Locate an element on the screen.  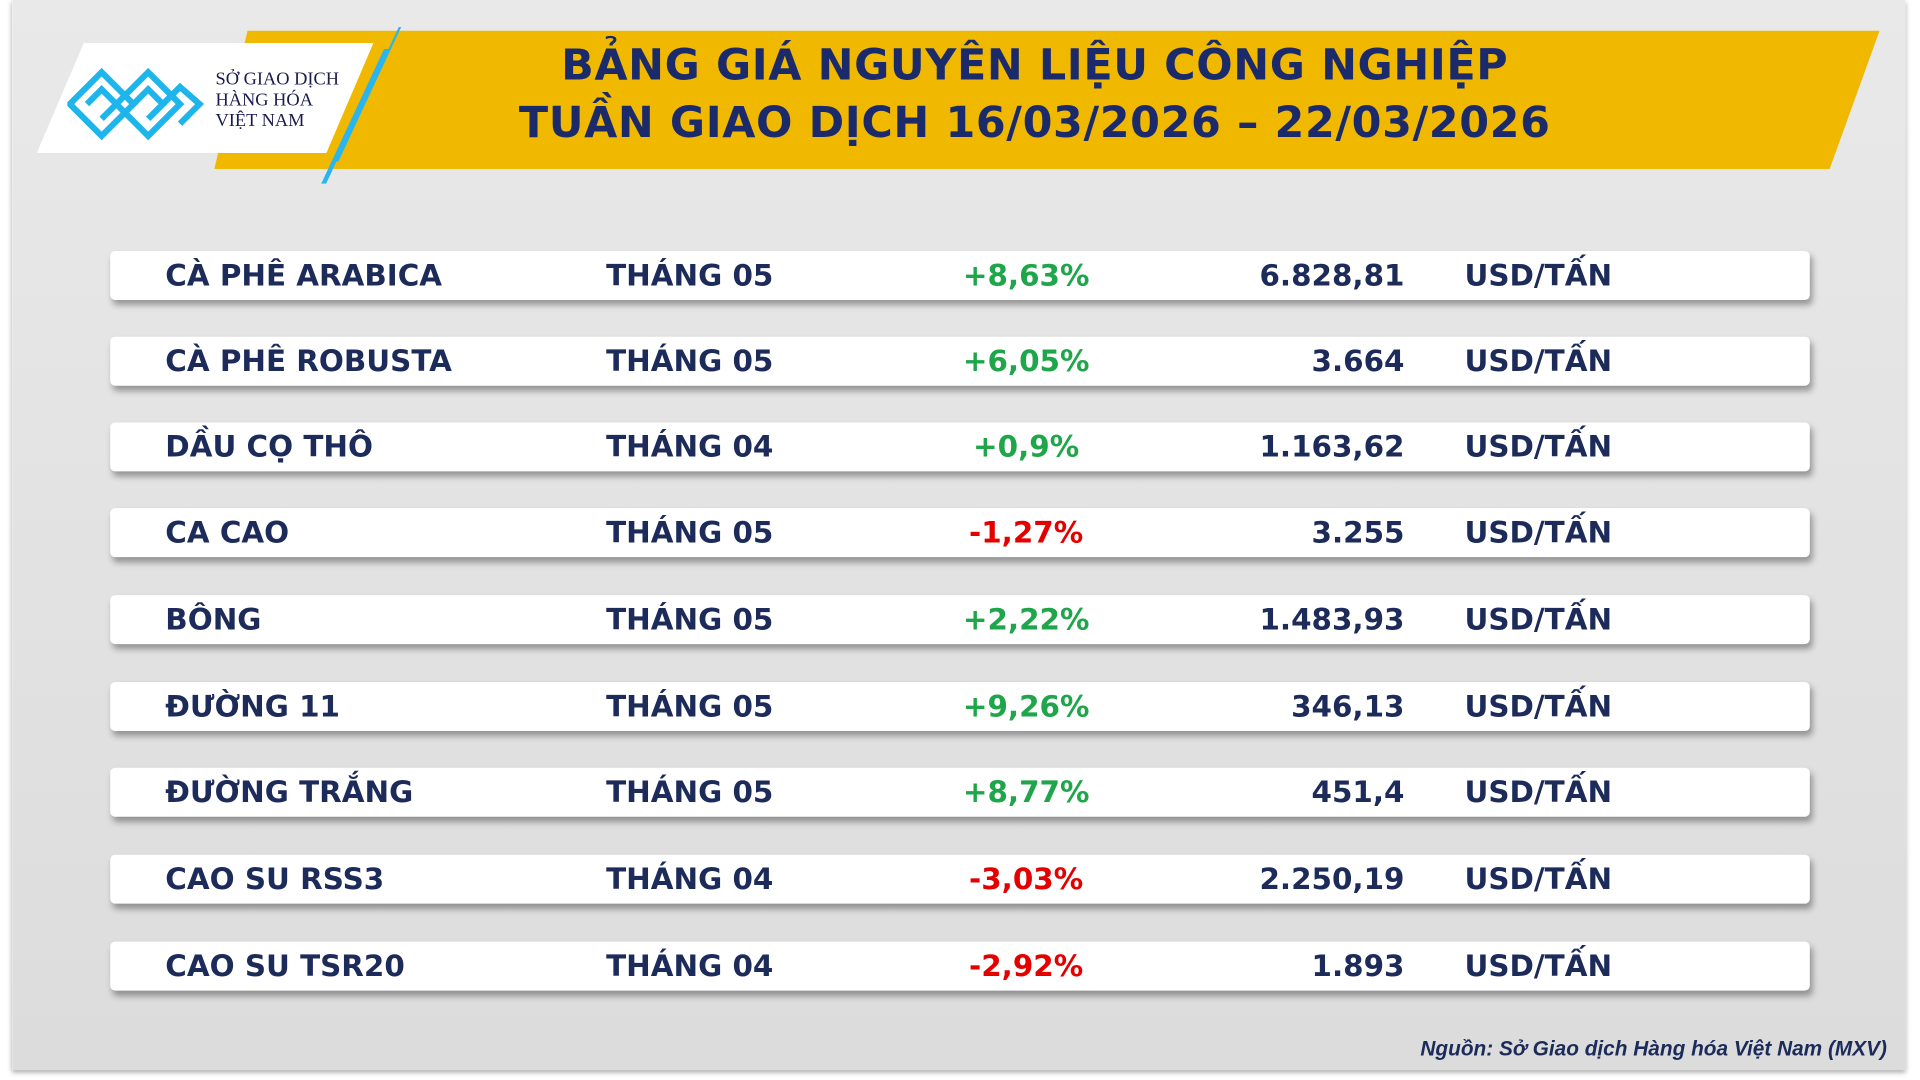
weekly-change: +8,77% is located at coordinates (1026, 792).